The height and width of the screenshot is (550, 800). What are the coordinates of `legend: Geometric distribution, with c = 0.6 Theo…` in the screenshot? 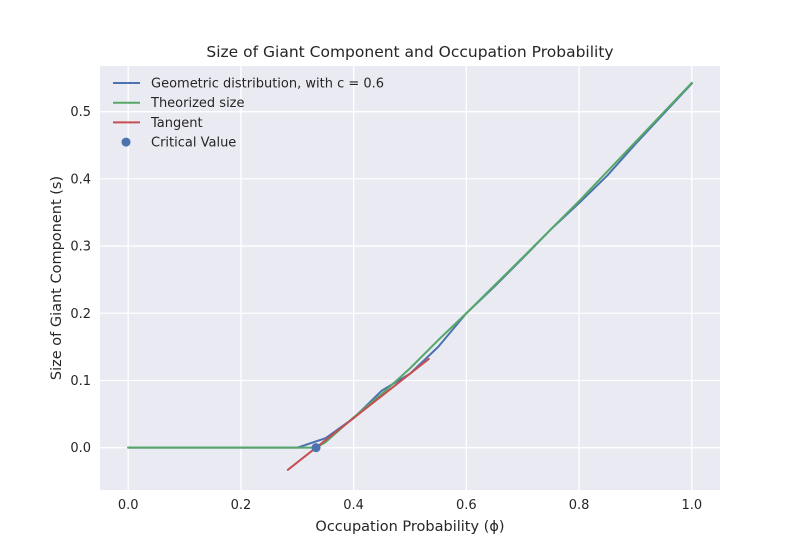 It's located at (248, 114).